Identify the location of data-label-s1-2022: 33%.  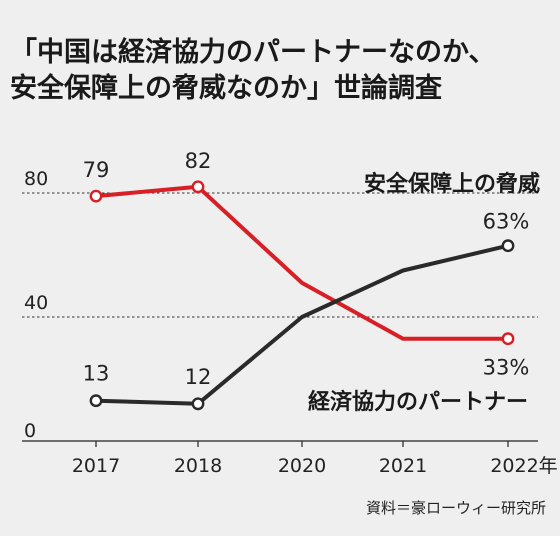
(506, 368).